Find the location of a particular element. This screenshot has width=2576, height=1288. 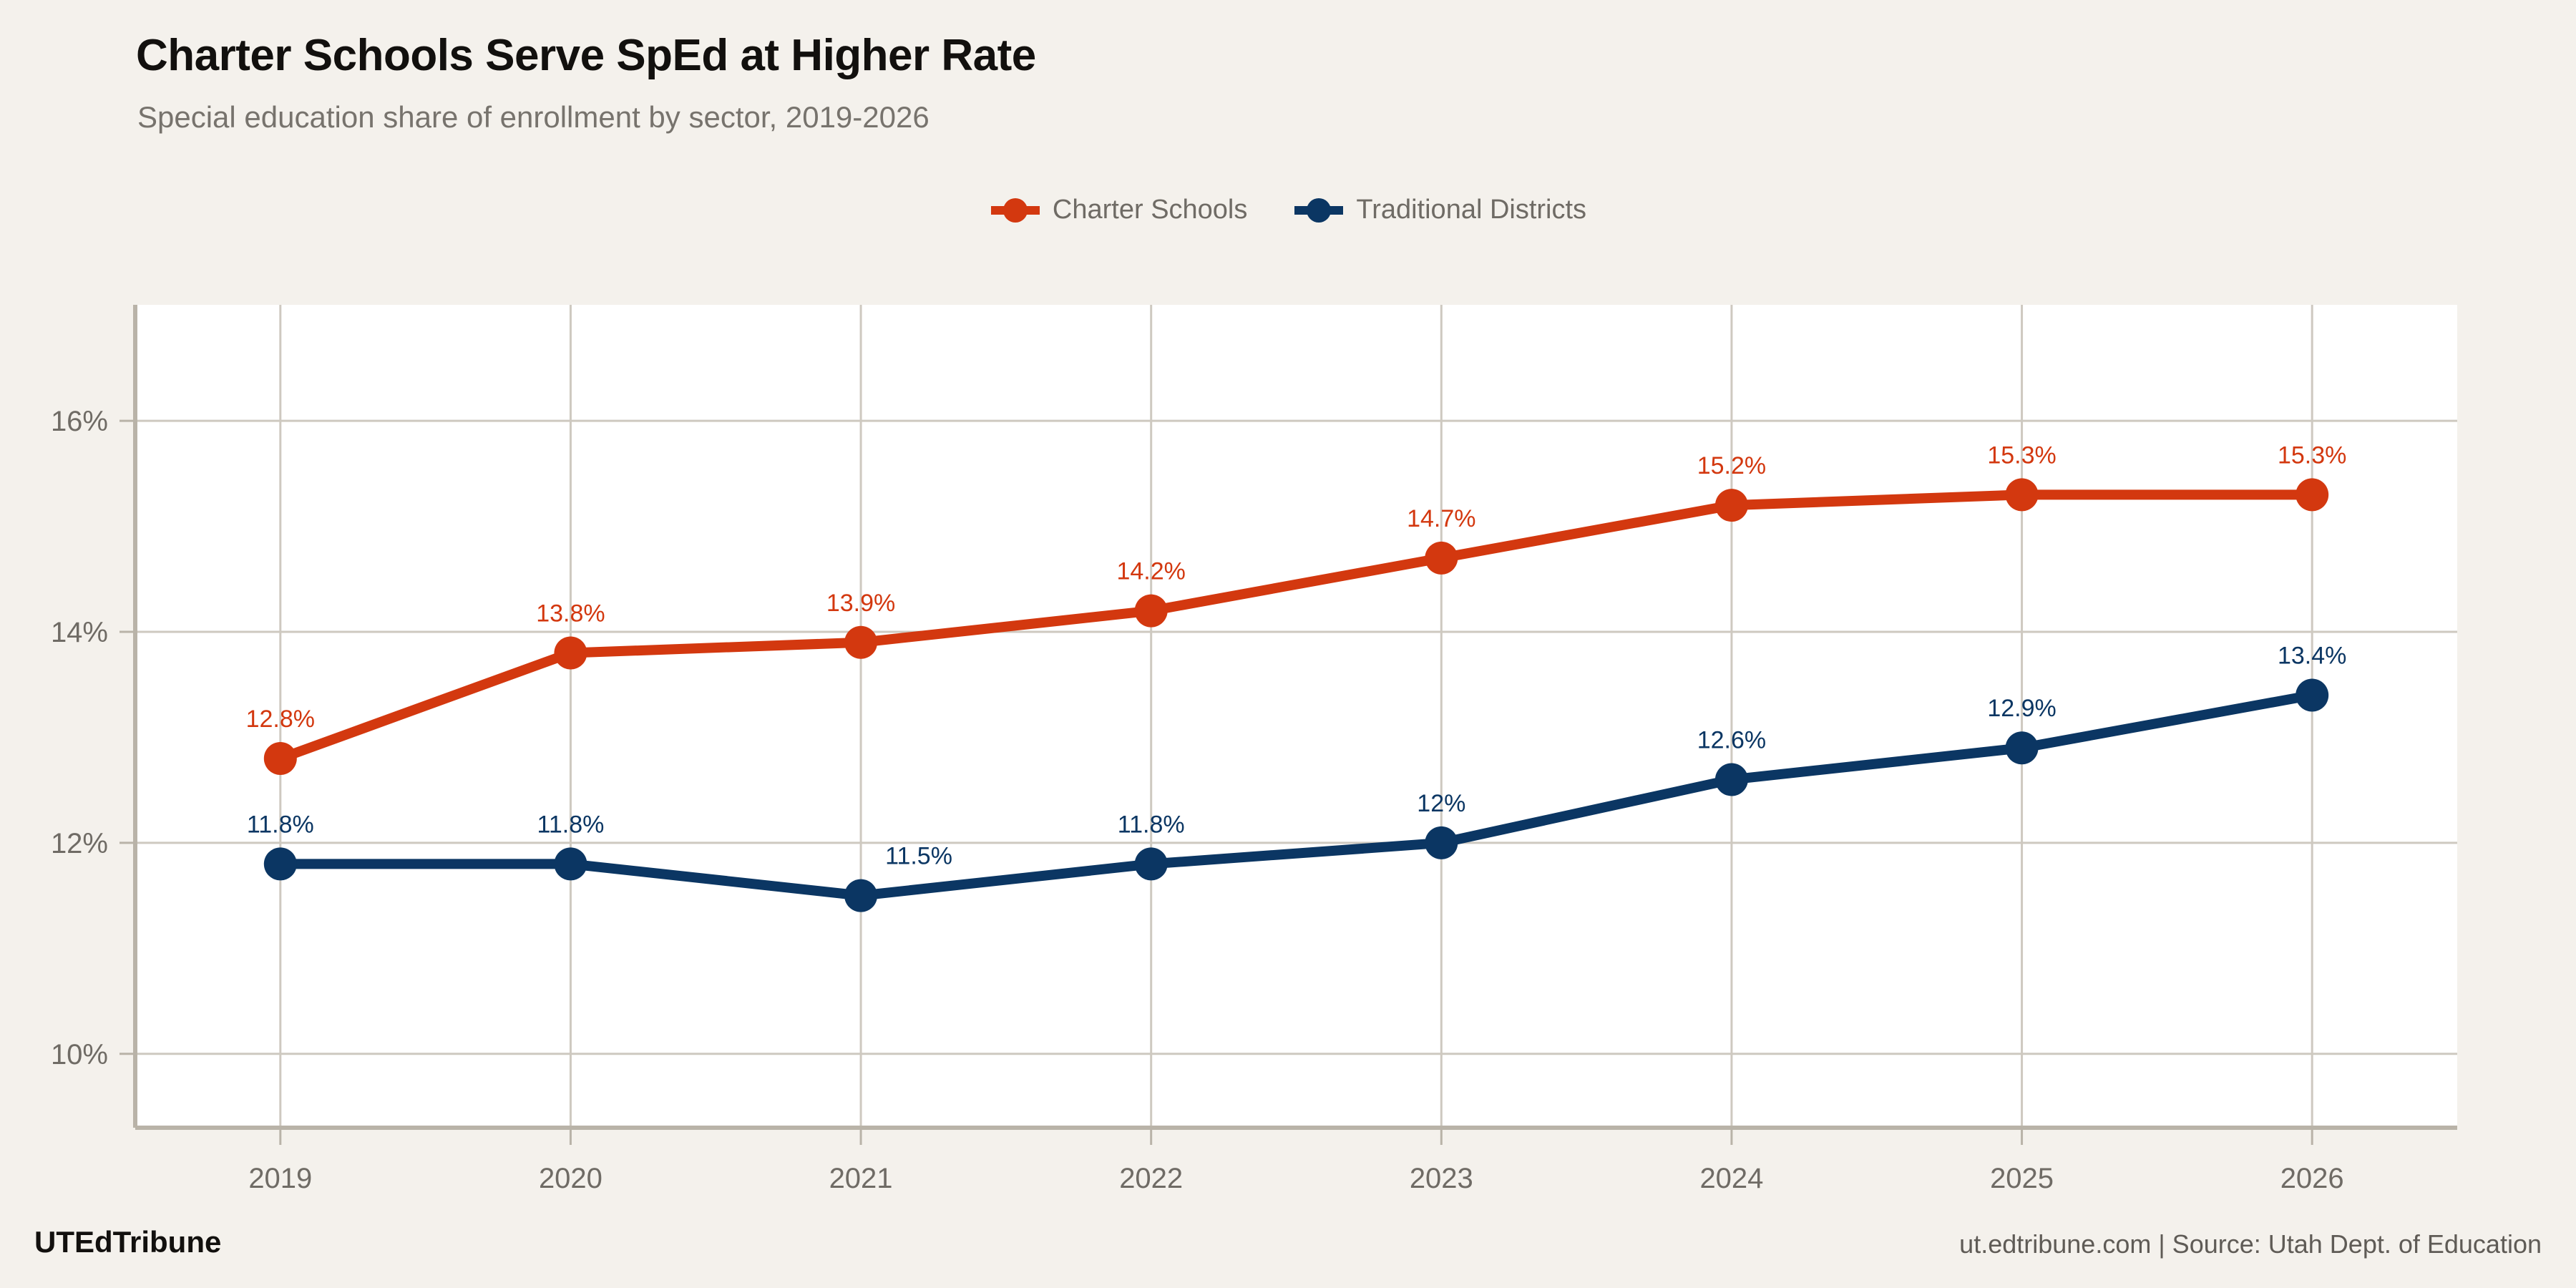

x-axis-tick-label: 2019 is located at coordinates (280, 1178).